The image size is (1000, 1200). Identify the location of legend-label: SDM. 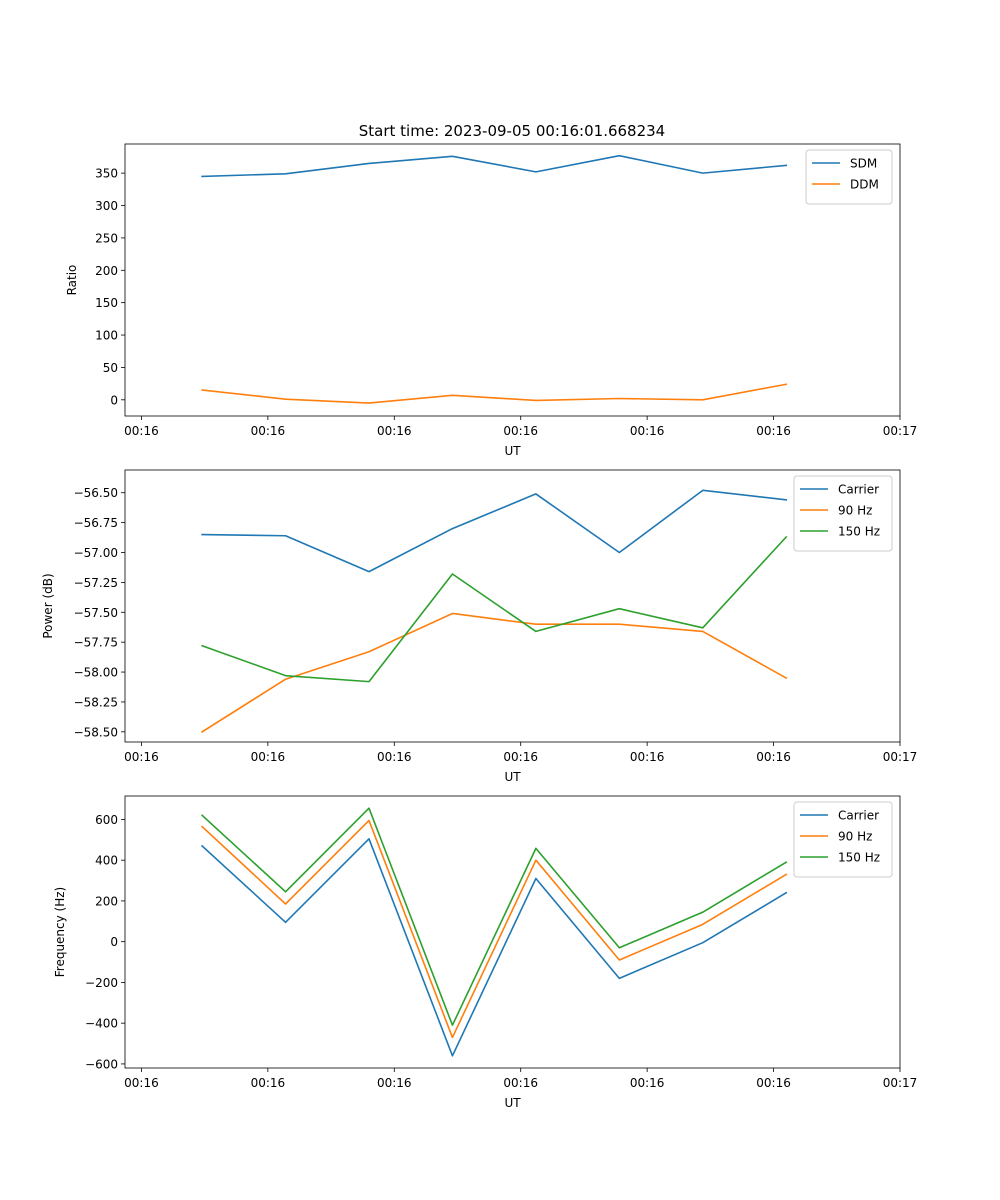
(863, 164).